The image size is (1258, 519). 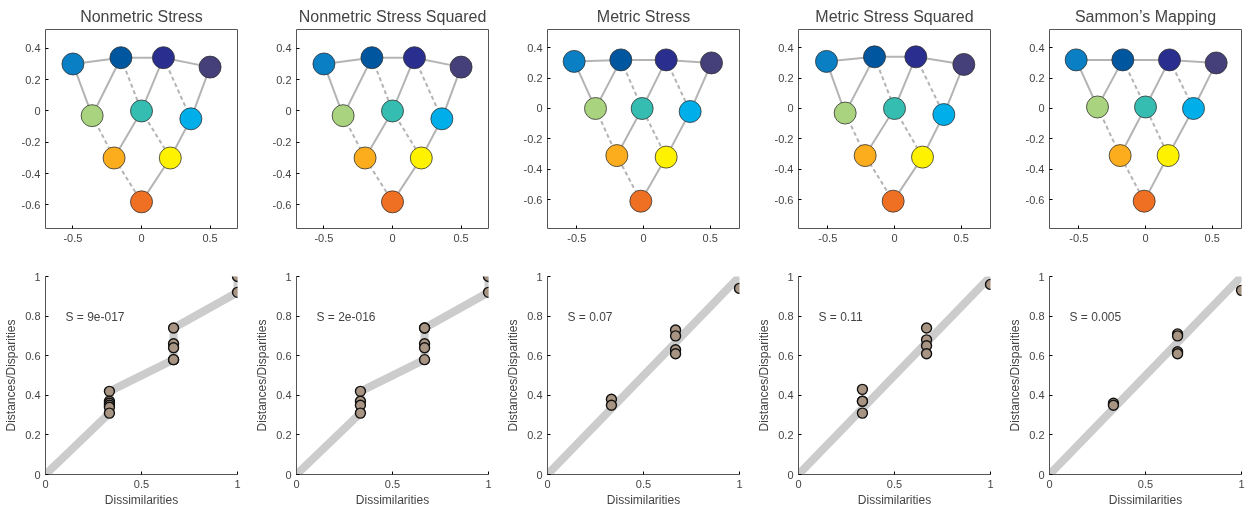 I want to click on annotation: S = 9e-017, so click(x=95, y=316).